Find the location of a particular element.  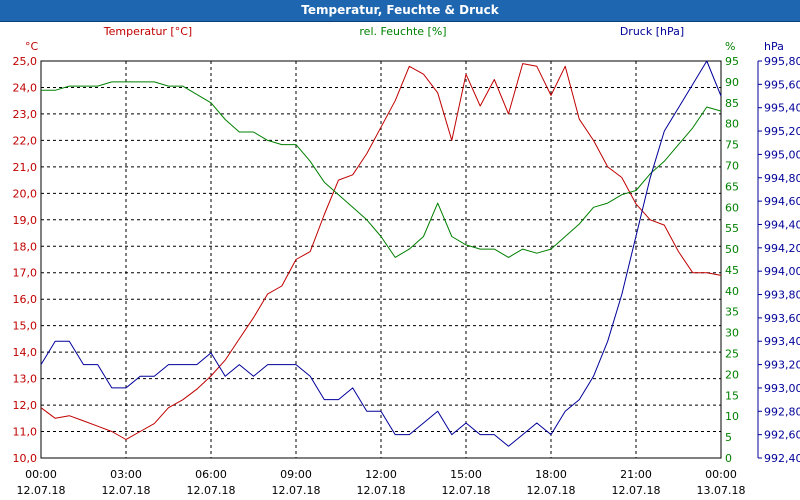

temperature-tick-label: 15,0 is located at coordinates (25, 326).